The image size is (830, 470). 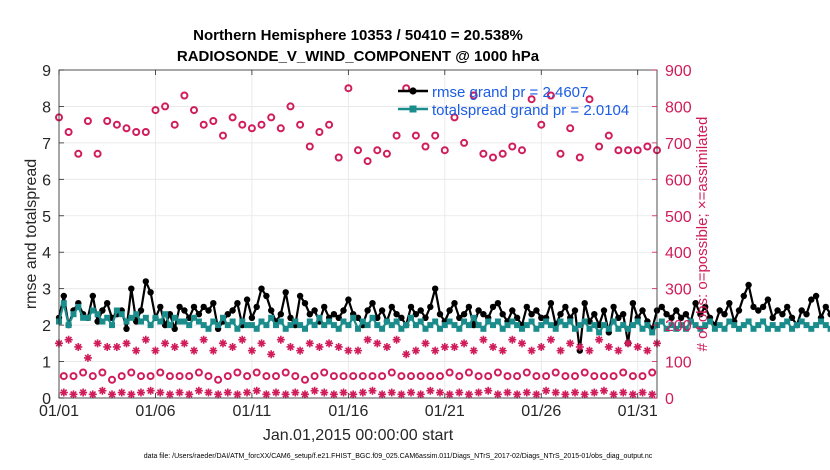 I want to click on x-tick-label: 01/11, so click(x=251, y=411).